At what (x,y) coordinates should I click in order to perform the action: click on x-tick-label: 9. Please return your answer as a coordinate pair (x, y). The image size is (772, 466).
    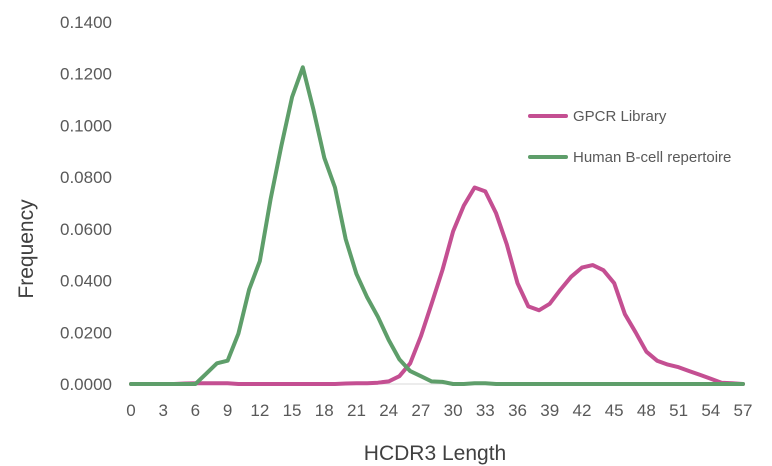
    Looking at the image, I should click on (227, 410).